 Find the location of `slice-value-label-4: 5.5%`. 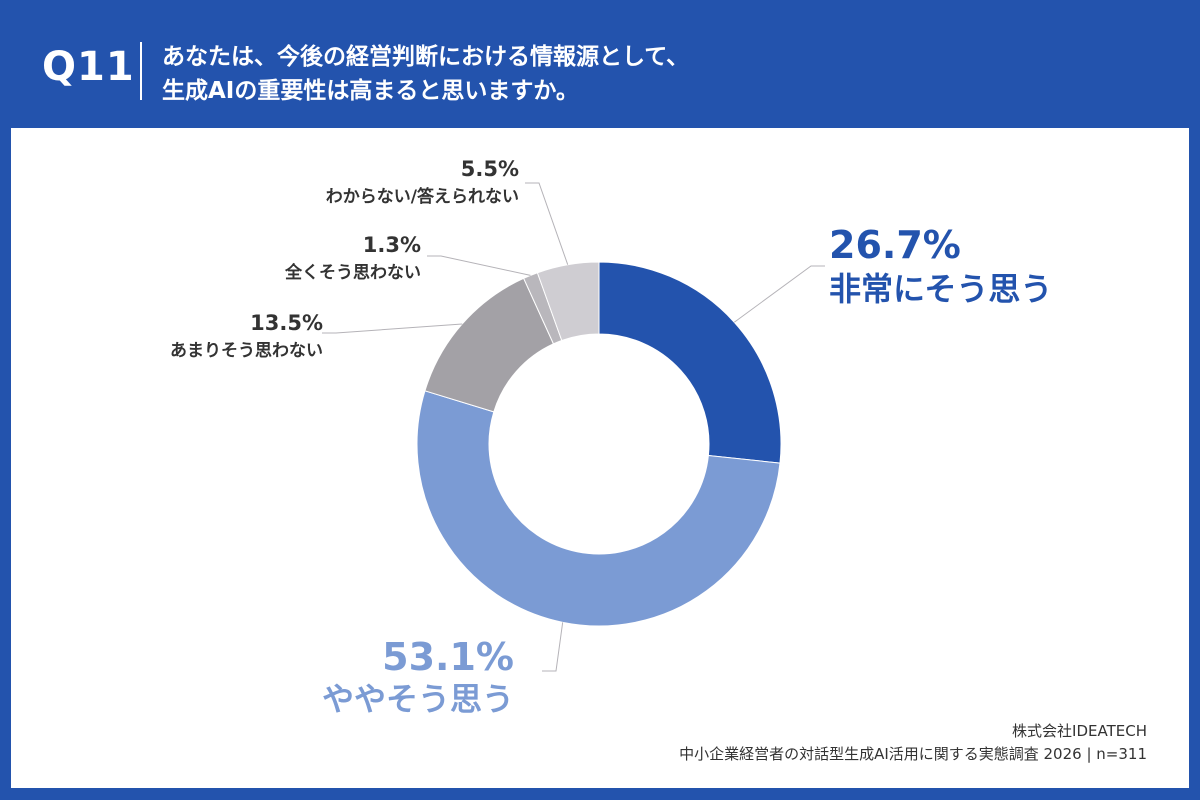

slice-value-label-4: 5.5% is located at coordinates (490, 169).